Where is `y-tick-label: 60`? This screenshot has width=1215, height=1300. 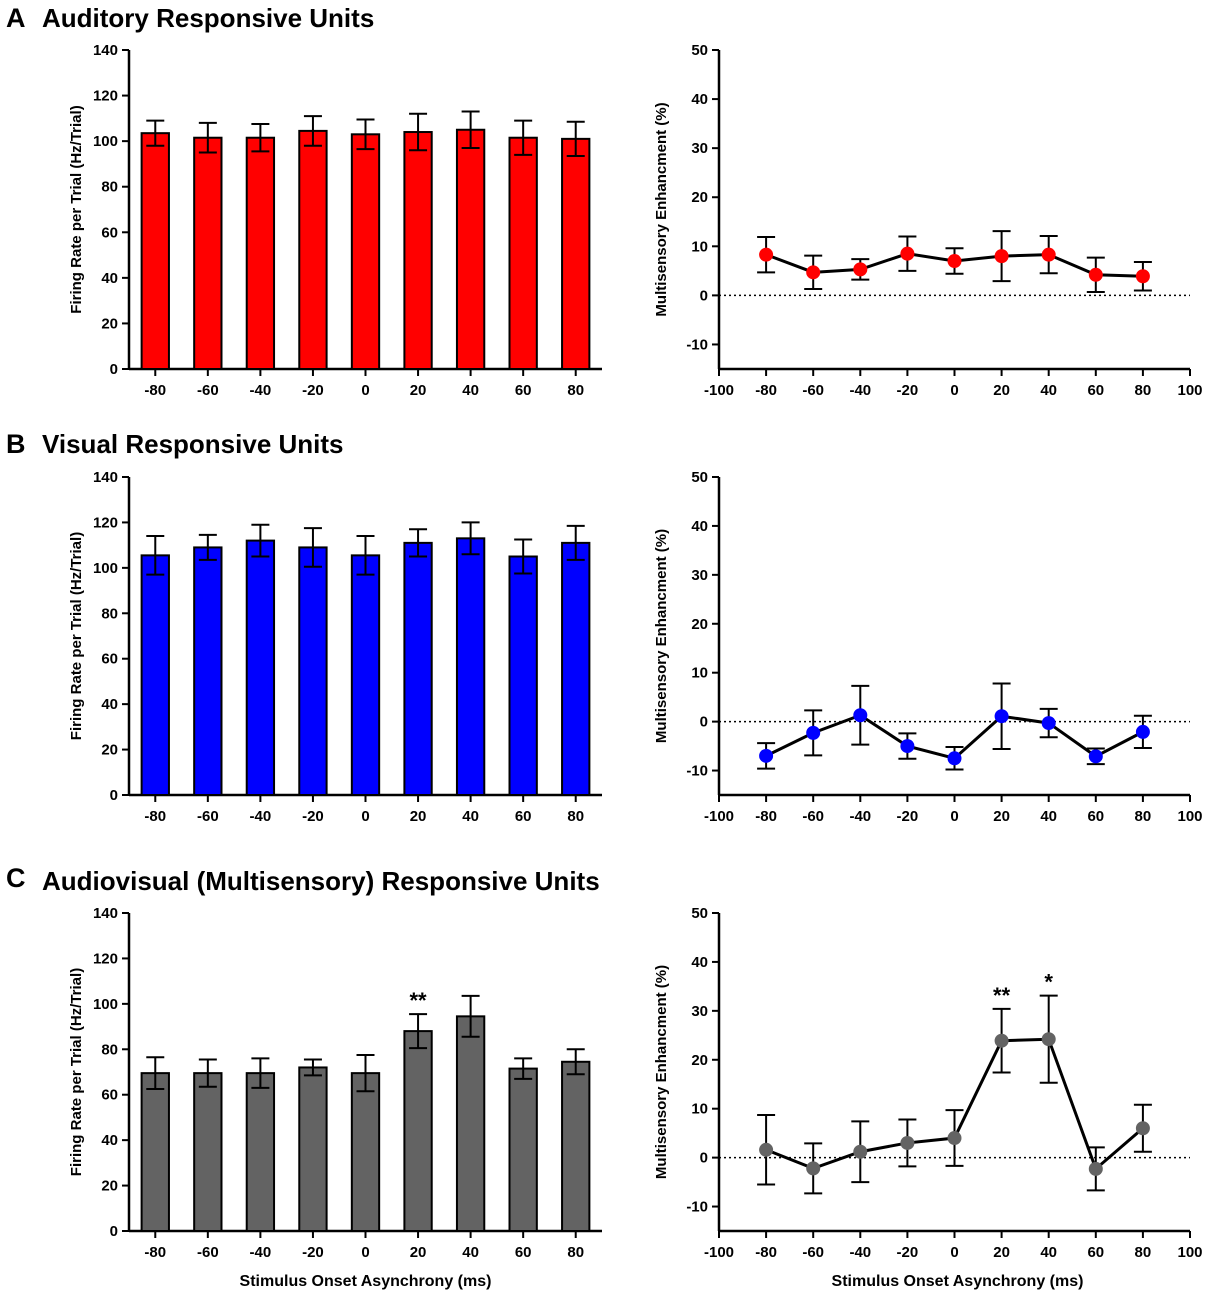 y-tick-label: 60 is located at coordinates (109, 232).